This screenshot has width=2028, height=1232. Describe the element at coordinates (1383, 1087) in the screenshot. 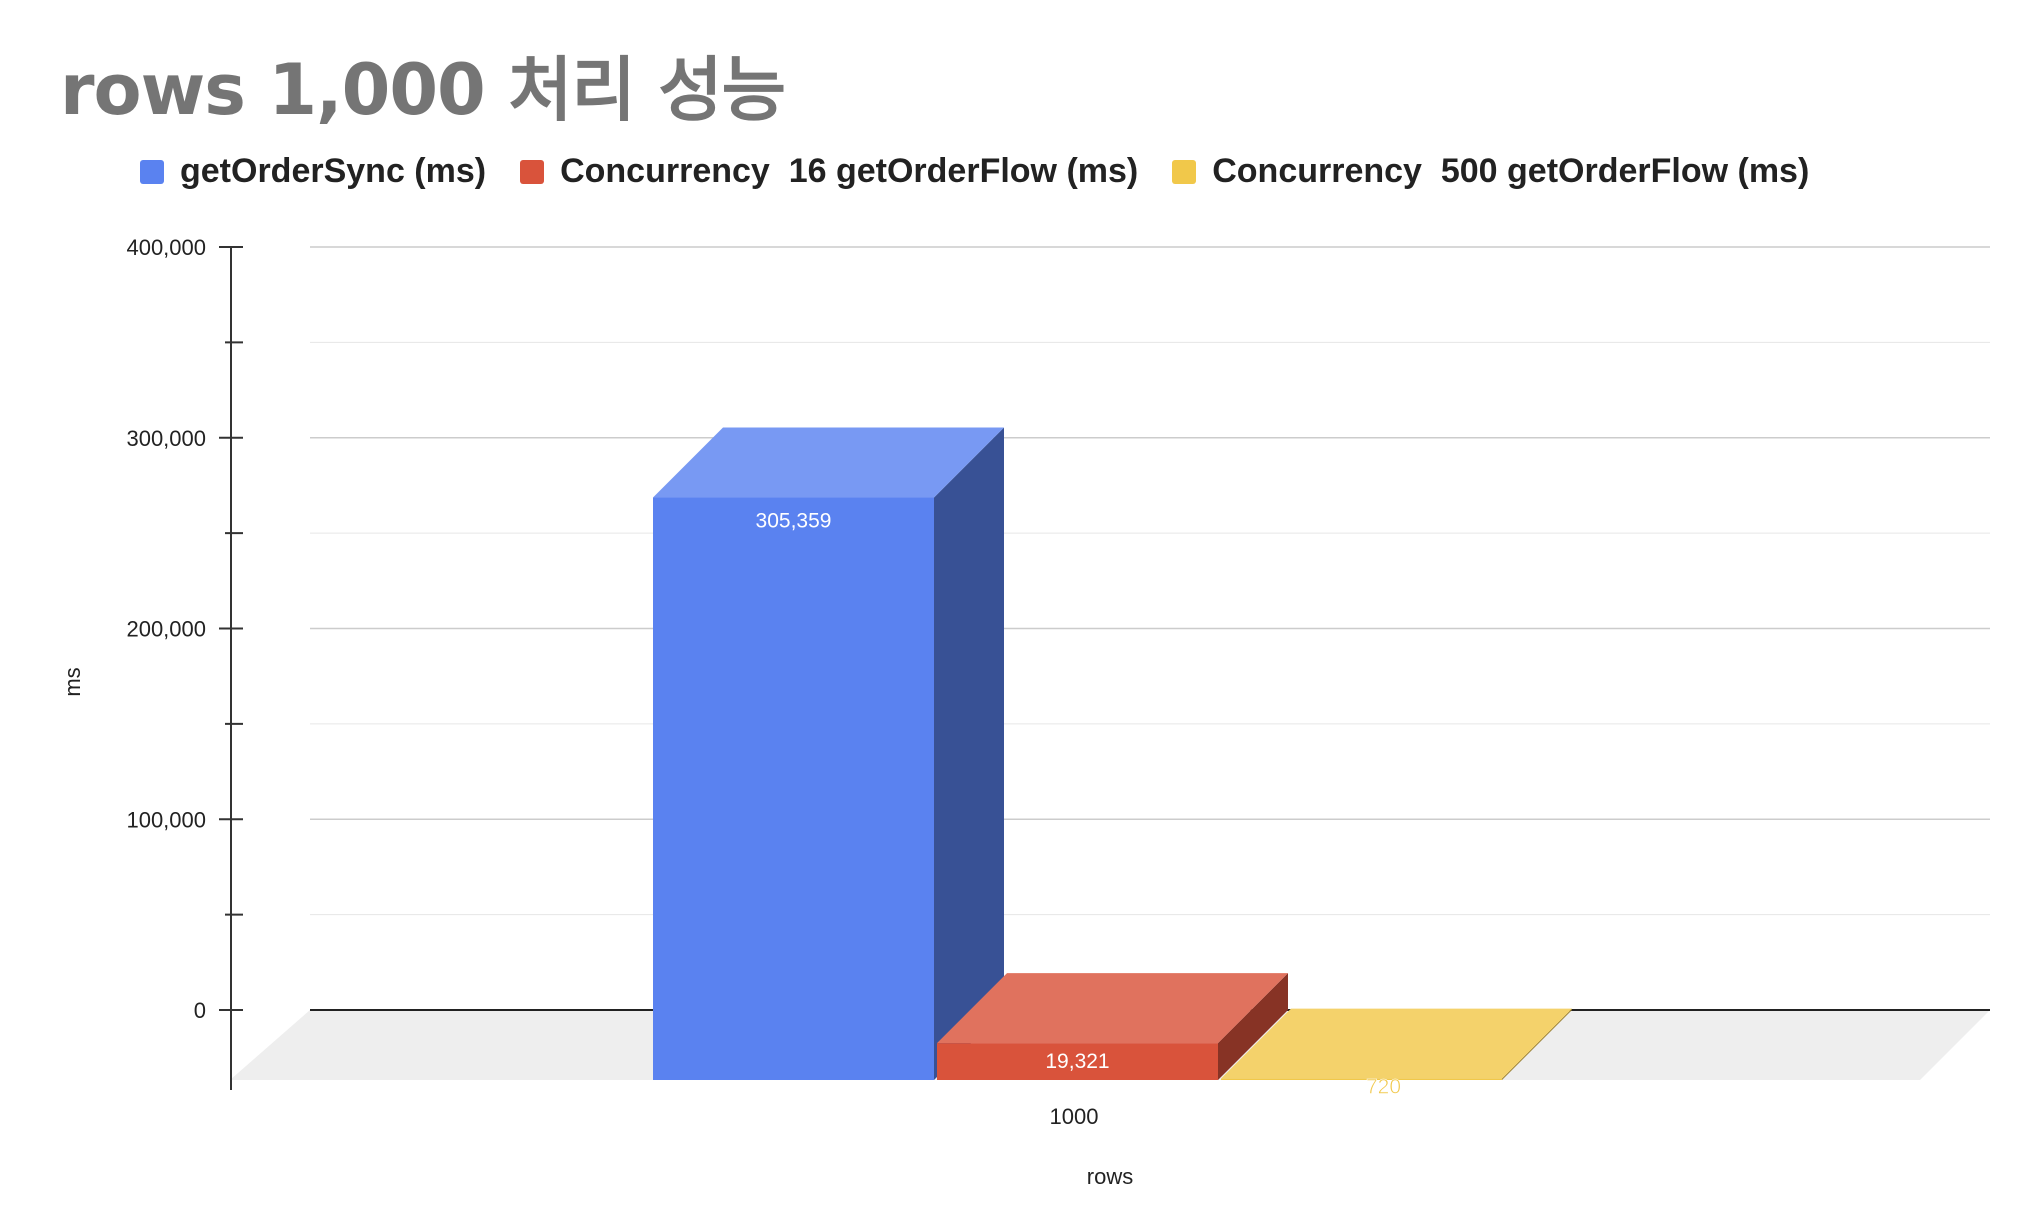

I see `bar-value-label: 720` at that location.